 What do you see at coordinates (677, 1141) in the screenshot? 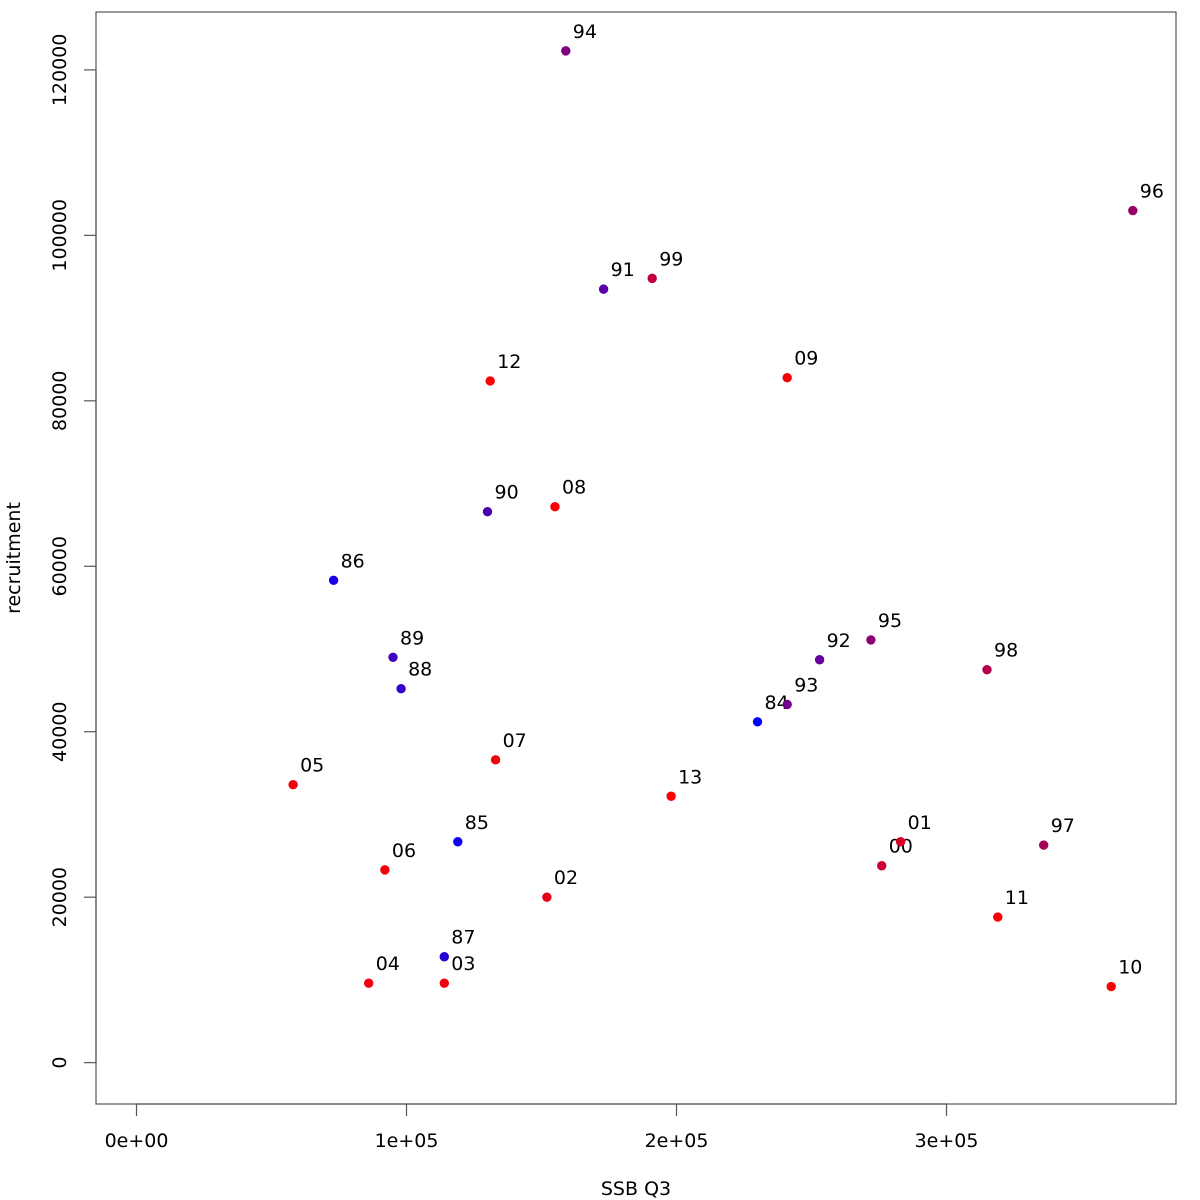
I see `x-tick-label: 2e+05` at bounding box center [677, 1141].